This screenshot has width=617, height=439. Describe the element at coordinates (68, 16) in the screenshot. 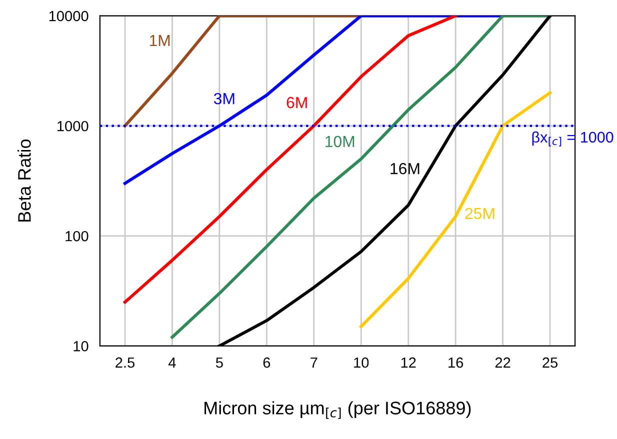

I see `y-tick-label: 10000` at that location.